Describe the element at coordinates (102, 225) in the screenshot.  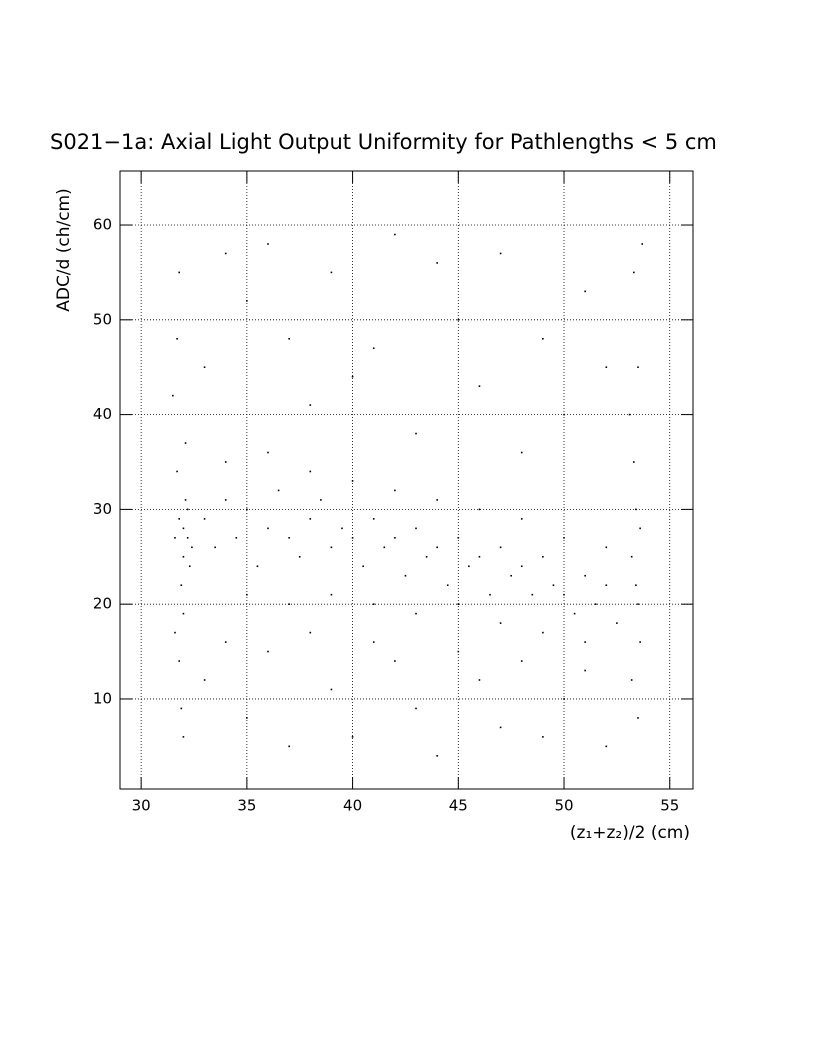
I see `y-tick-label: 60` at that location.